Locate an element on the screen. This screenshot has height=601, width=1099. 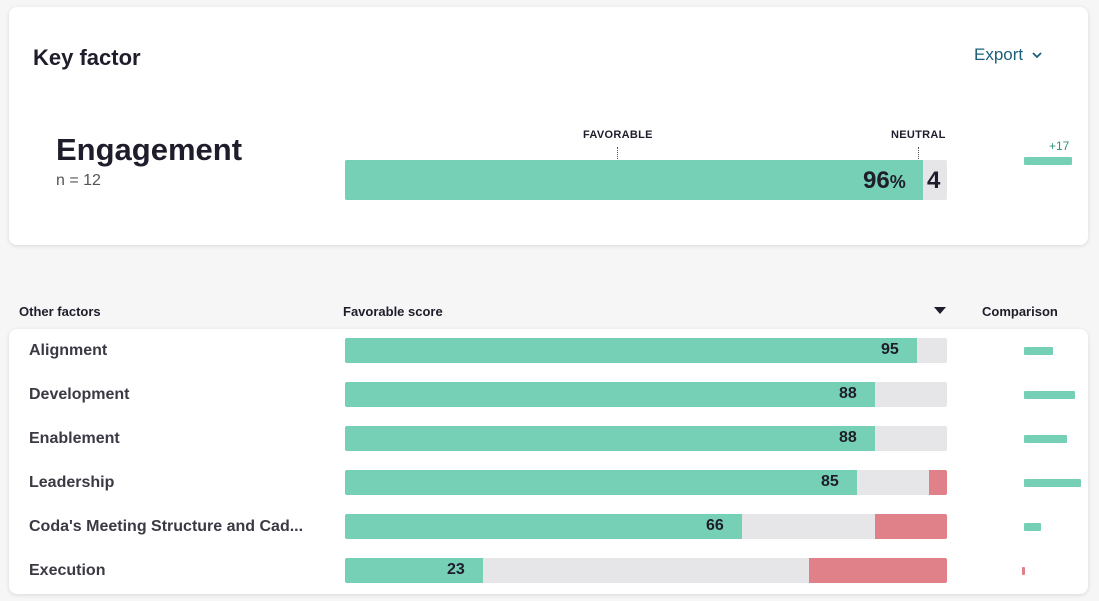
sort-desc-icon is located at coordinates (940, 310).